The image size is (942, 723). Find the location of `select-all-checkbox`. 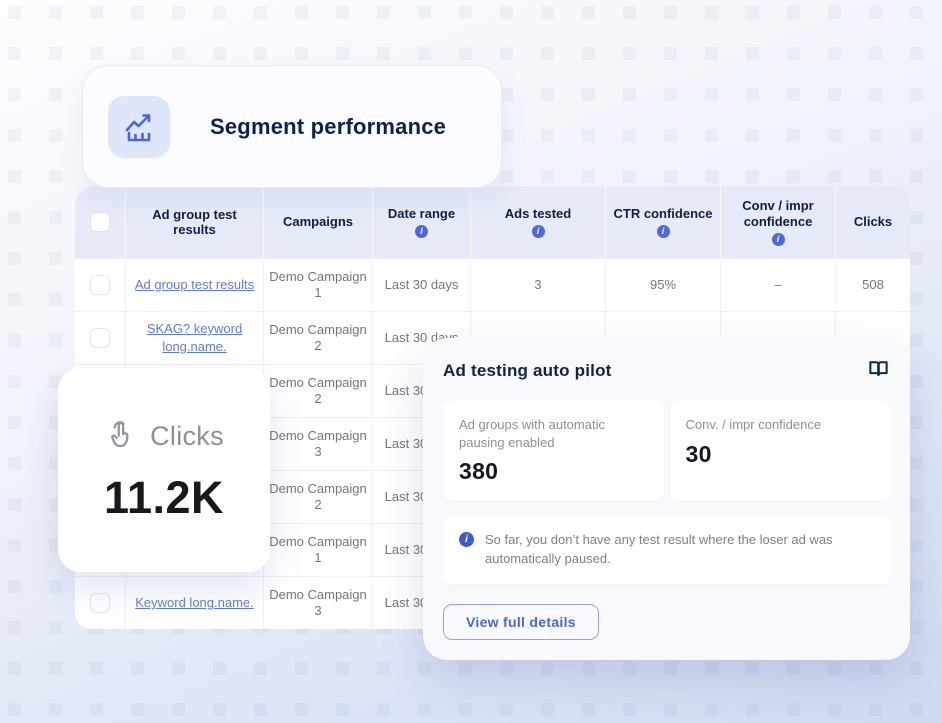

select-all-checkbox is located at coordinates (100, 222).